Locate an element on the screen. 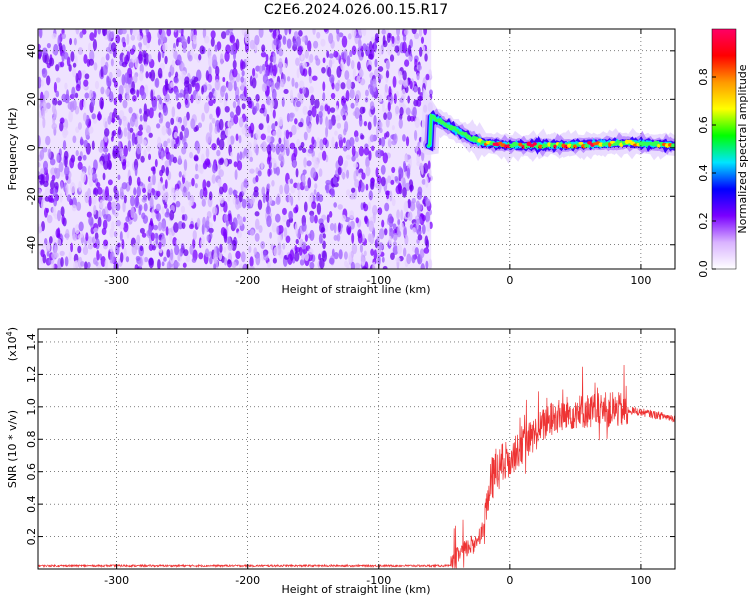 The width and height of the screenshot is (750, 600). signal-hotspot is located at coordinates (454, 128).